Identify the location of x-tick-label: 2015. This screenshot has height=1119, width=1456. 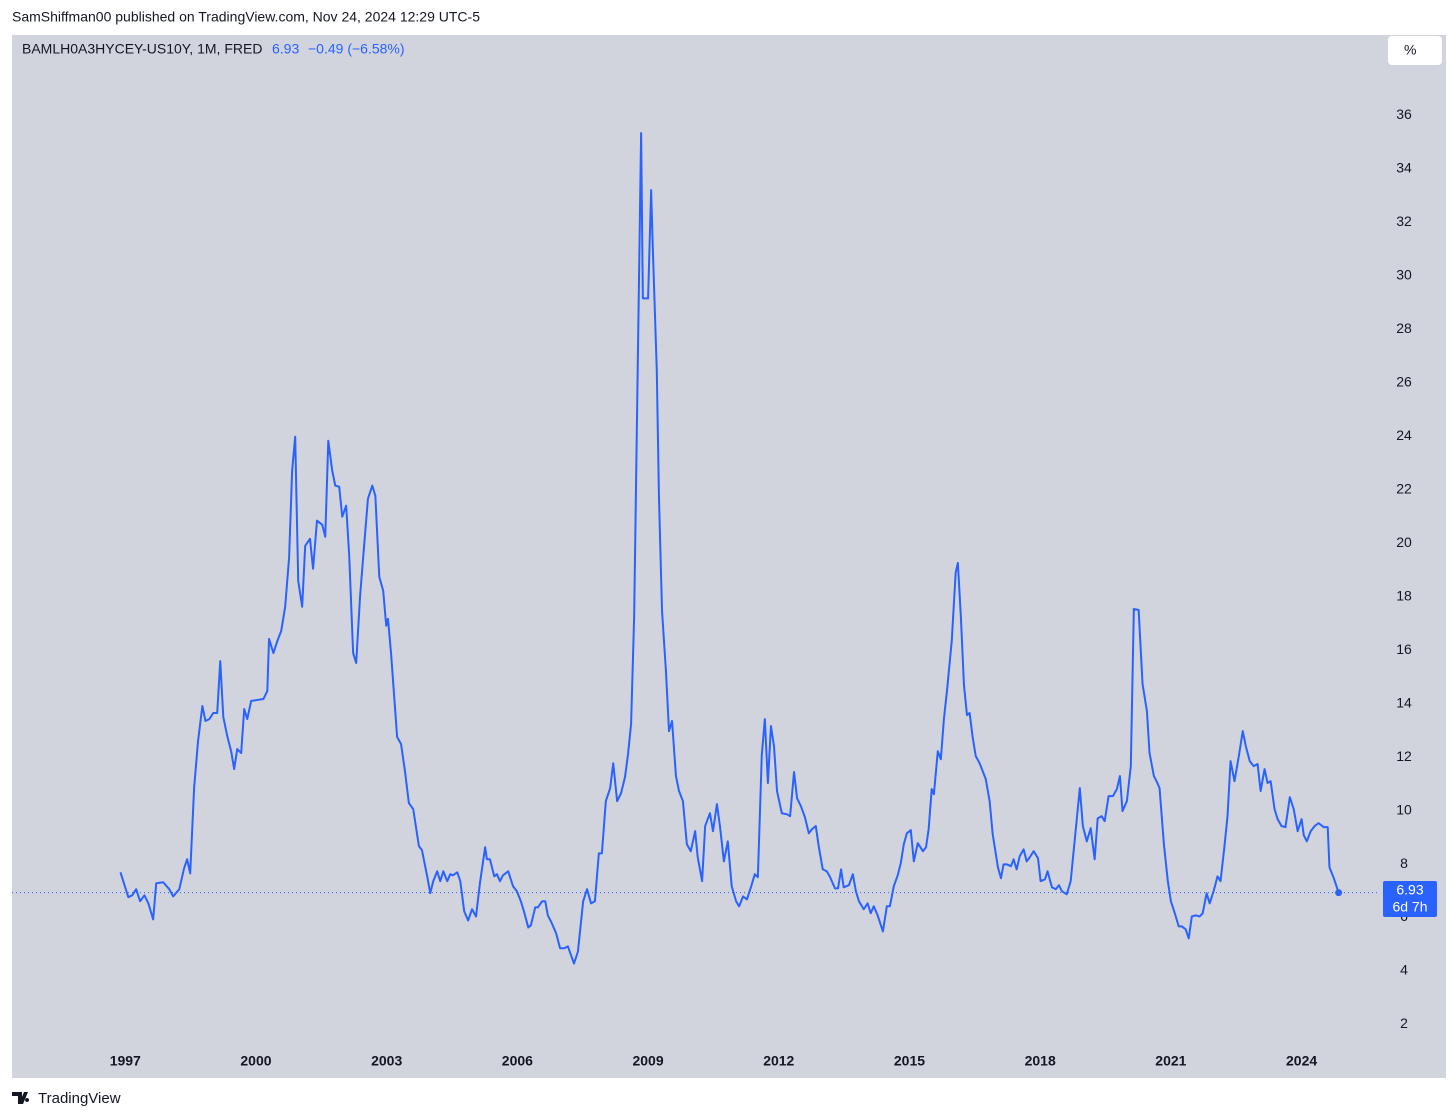
(909, 1061).